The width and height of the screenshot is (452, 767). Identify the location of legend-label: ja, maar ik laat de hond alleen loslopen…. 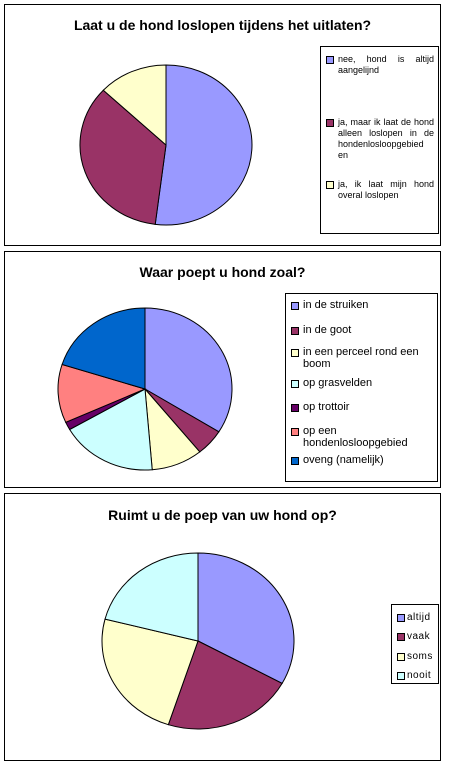
(386, 138).